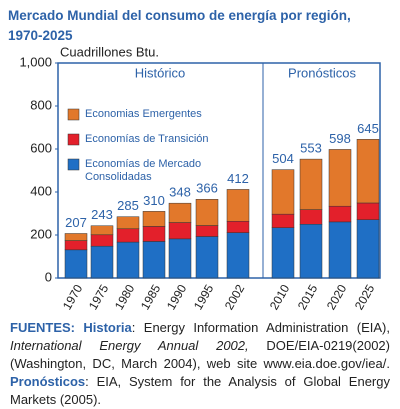 This screenshot has height=409, width=400. Describe the element at coordinates (41, 190) in the screenshot. I see `y-tick-label: 400` at that location.